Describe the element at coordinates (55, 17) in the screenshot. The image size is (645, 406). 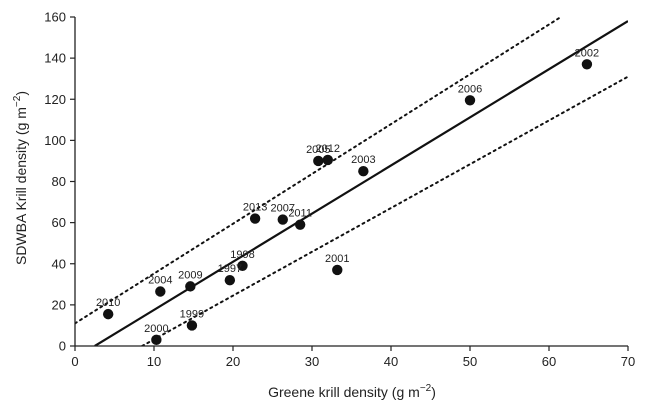
I see `y-tick-label: 160` at that location.